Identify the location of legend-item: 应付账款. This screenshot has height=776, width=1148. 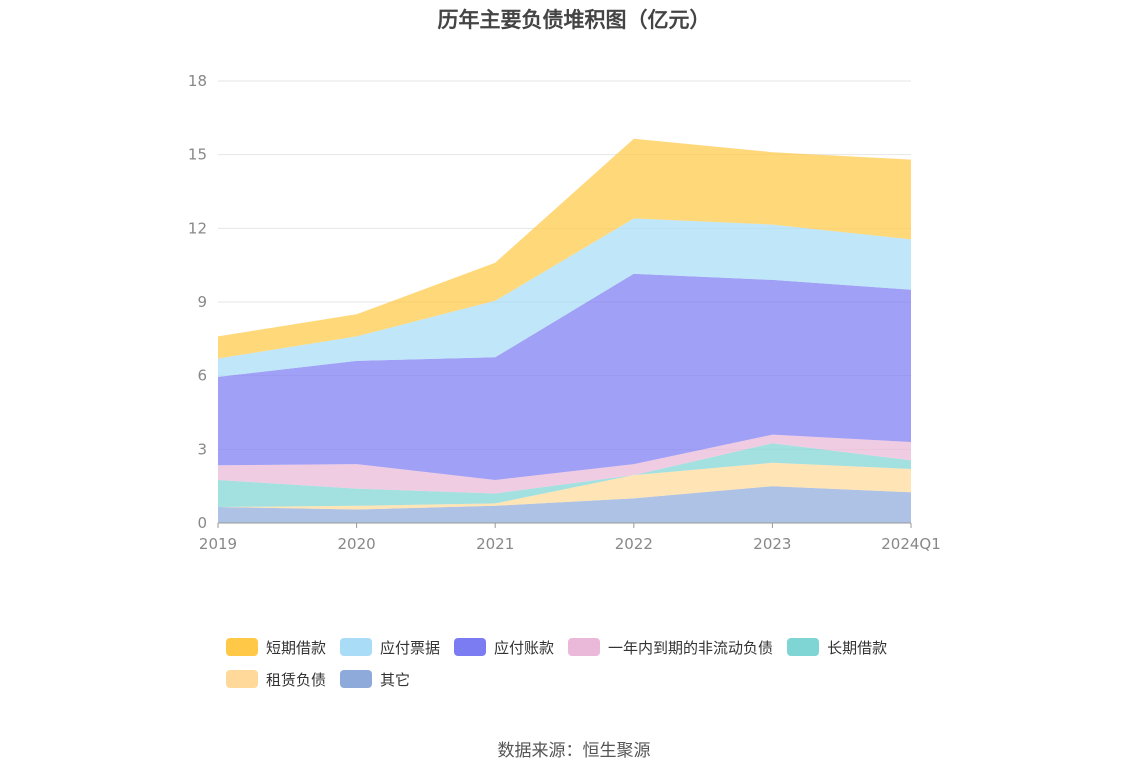
(504, 647).